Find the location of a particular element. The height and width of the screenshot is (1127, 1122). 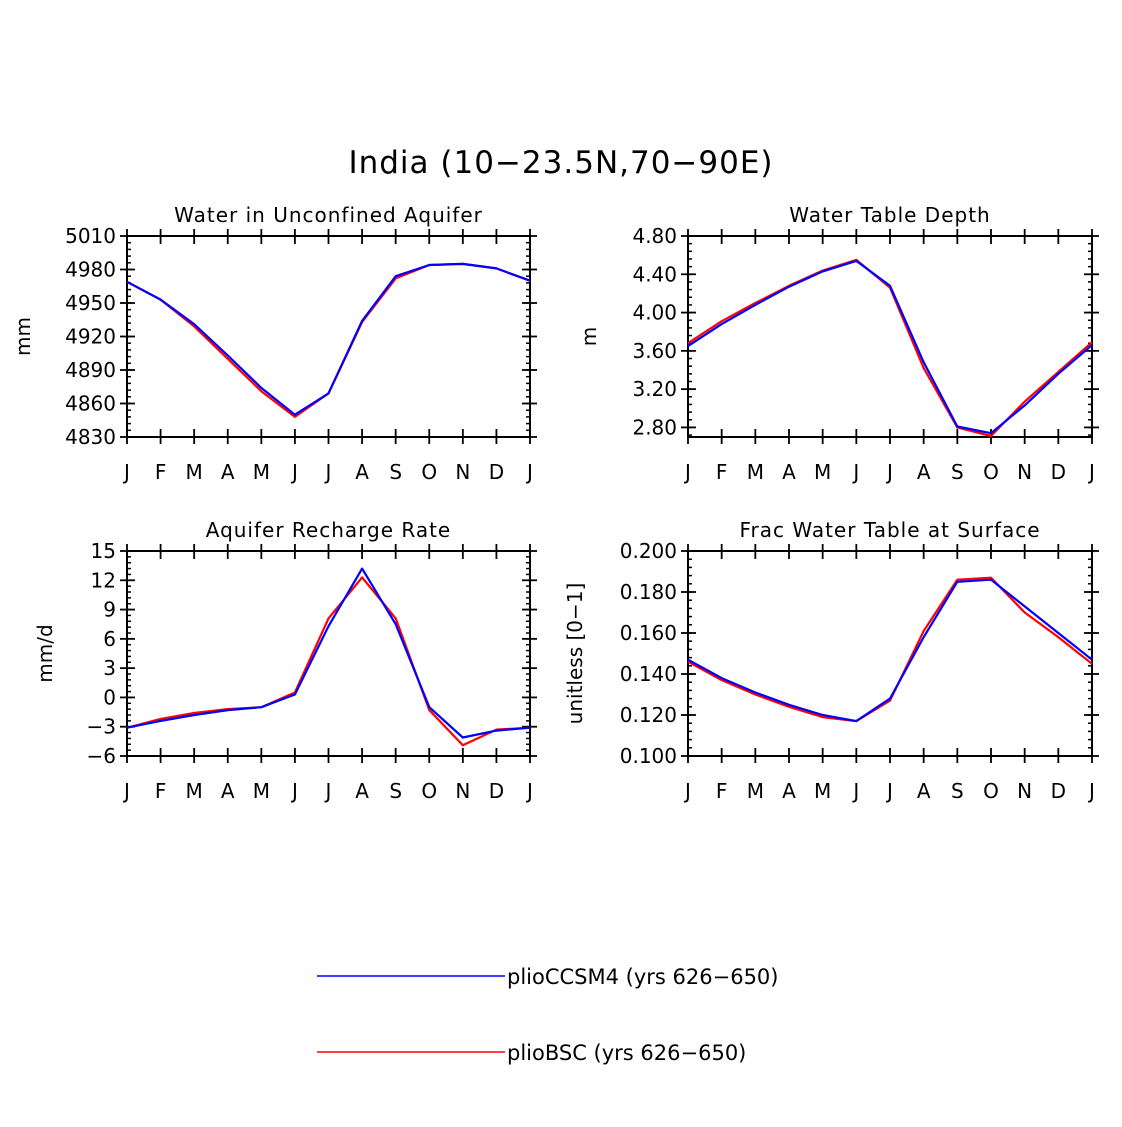

y-tick-label: 4890 is located at coordinates (90, 370).